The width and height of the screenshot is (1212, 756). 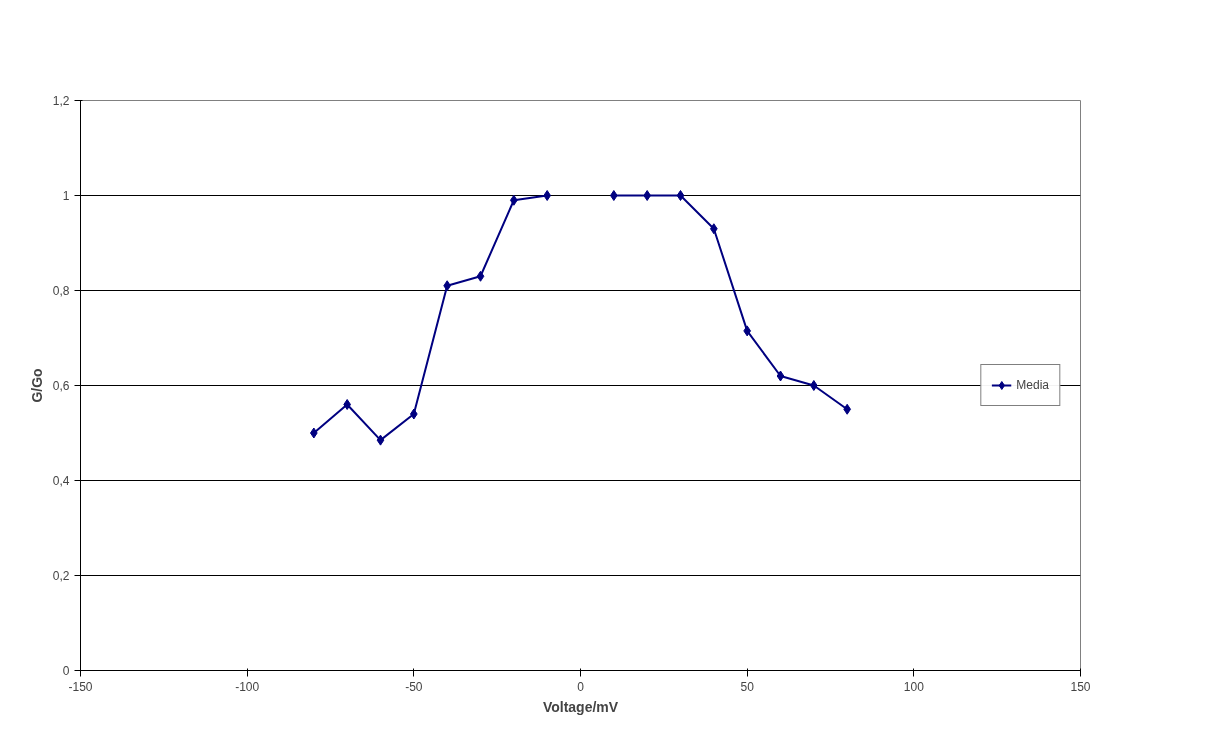 I want to click on y-tick-label: 0,6, so click(x=61, y=386).